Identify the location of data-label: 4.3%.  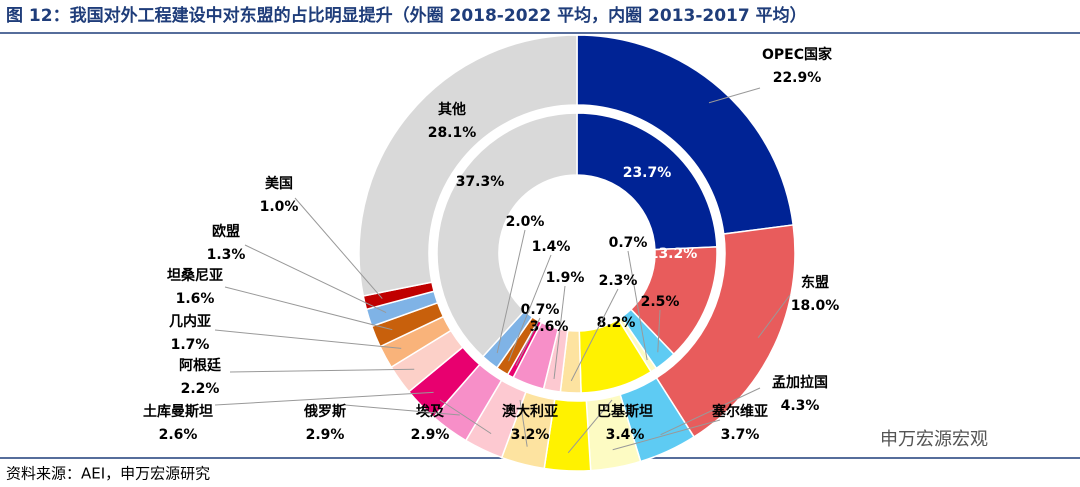
(800, 406).